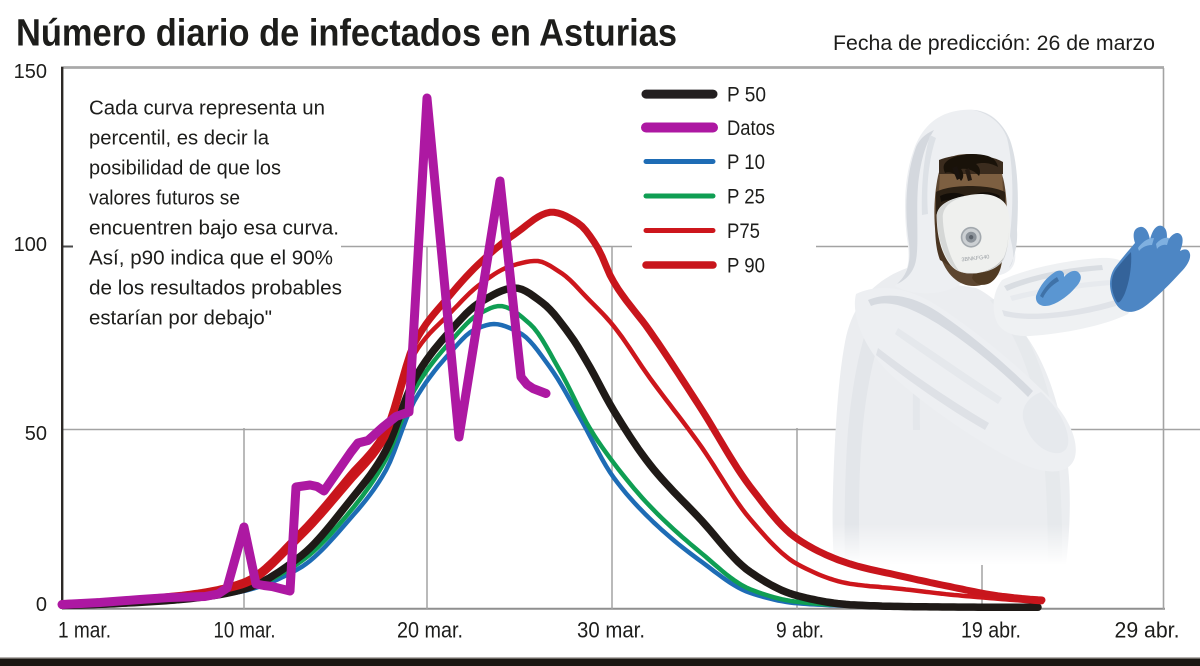 This screenshot has width=1200, height=666. I want to click on svg-text: valores futuros se, so click(164, 198).